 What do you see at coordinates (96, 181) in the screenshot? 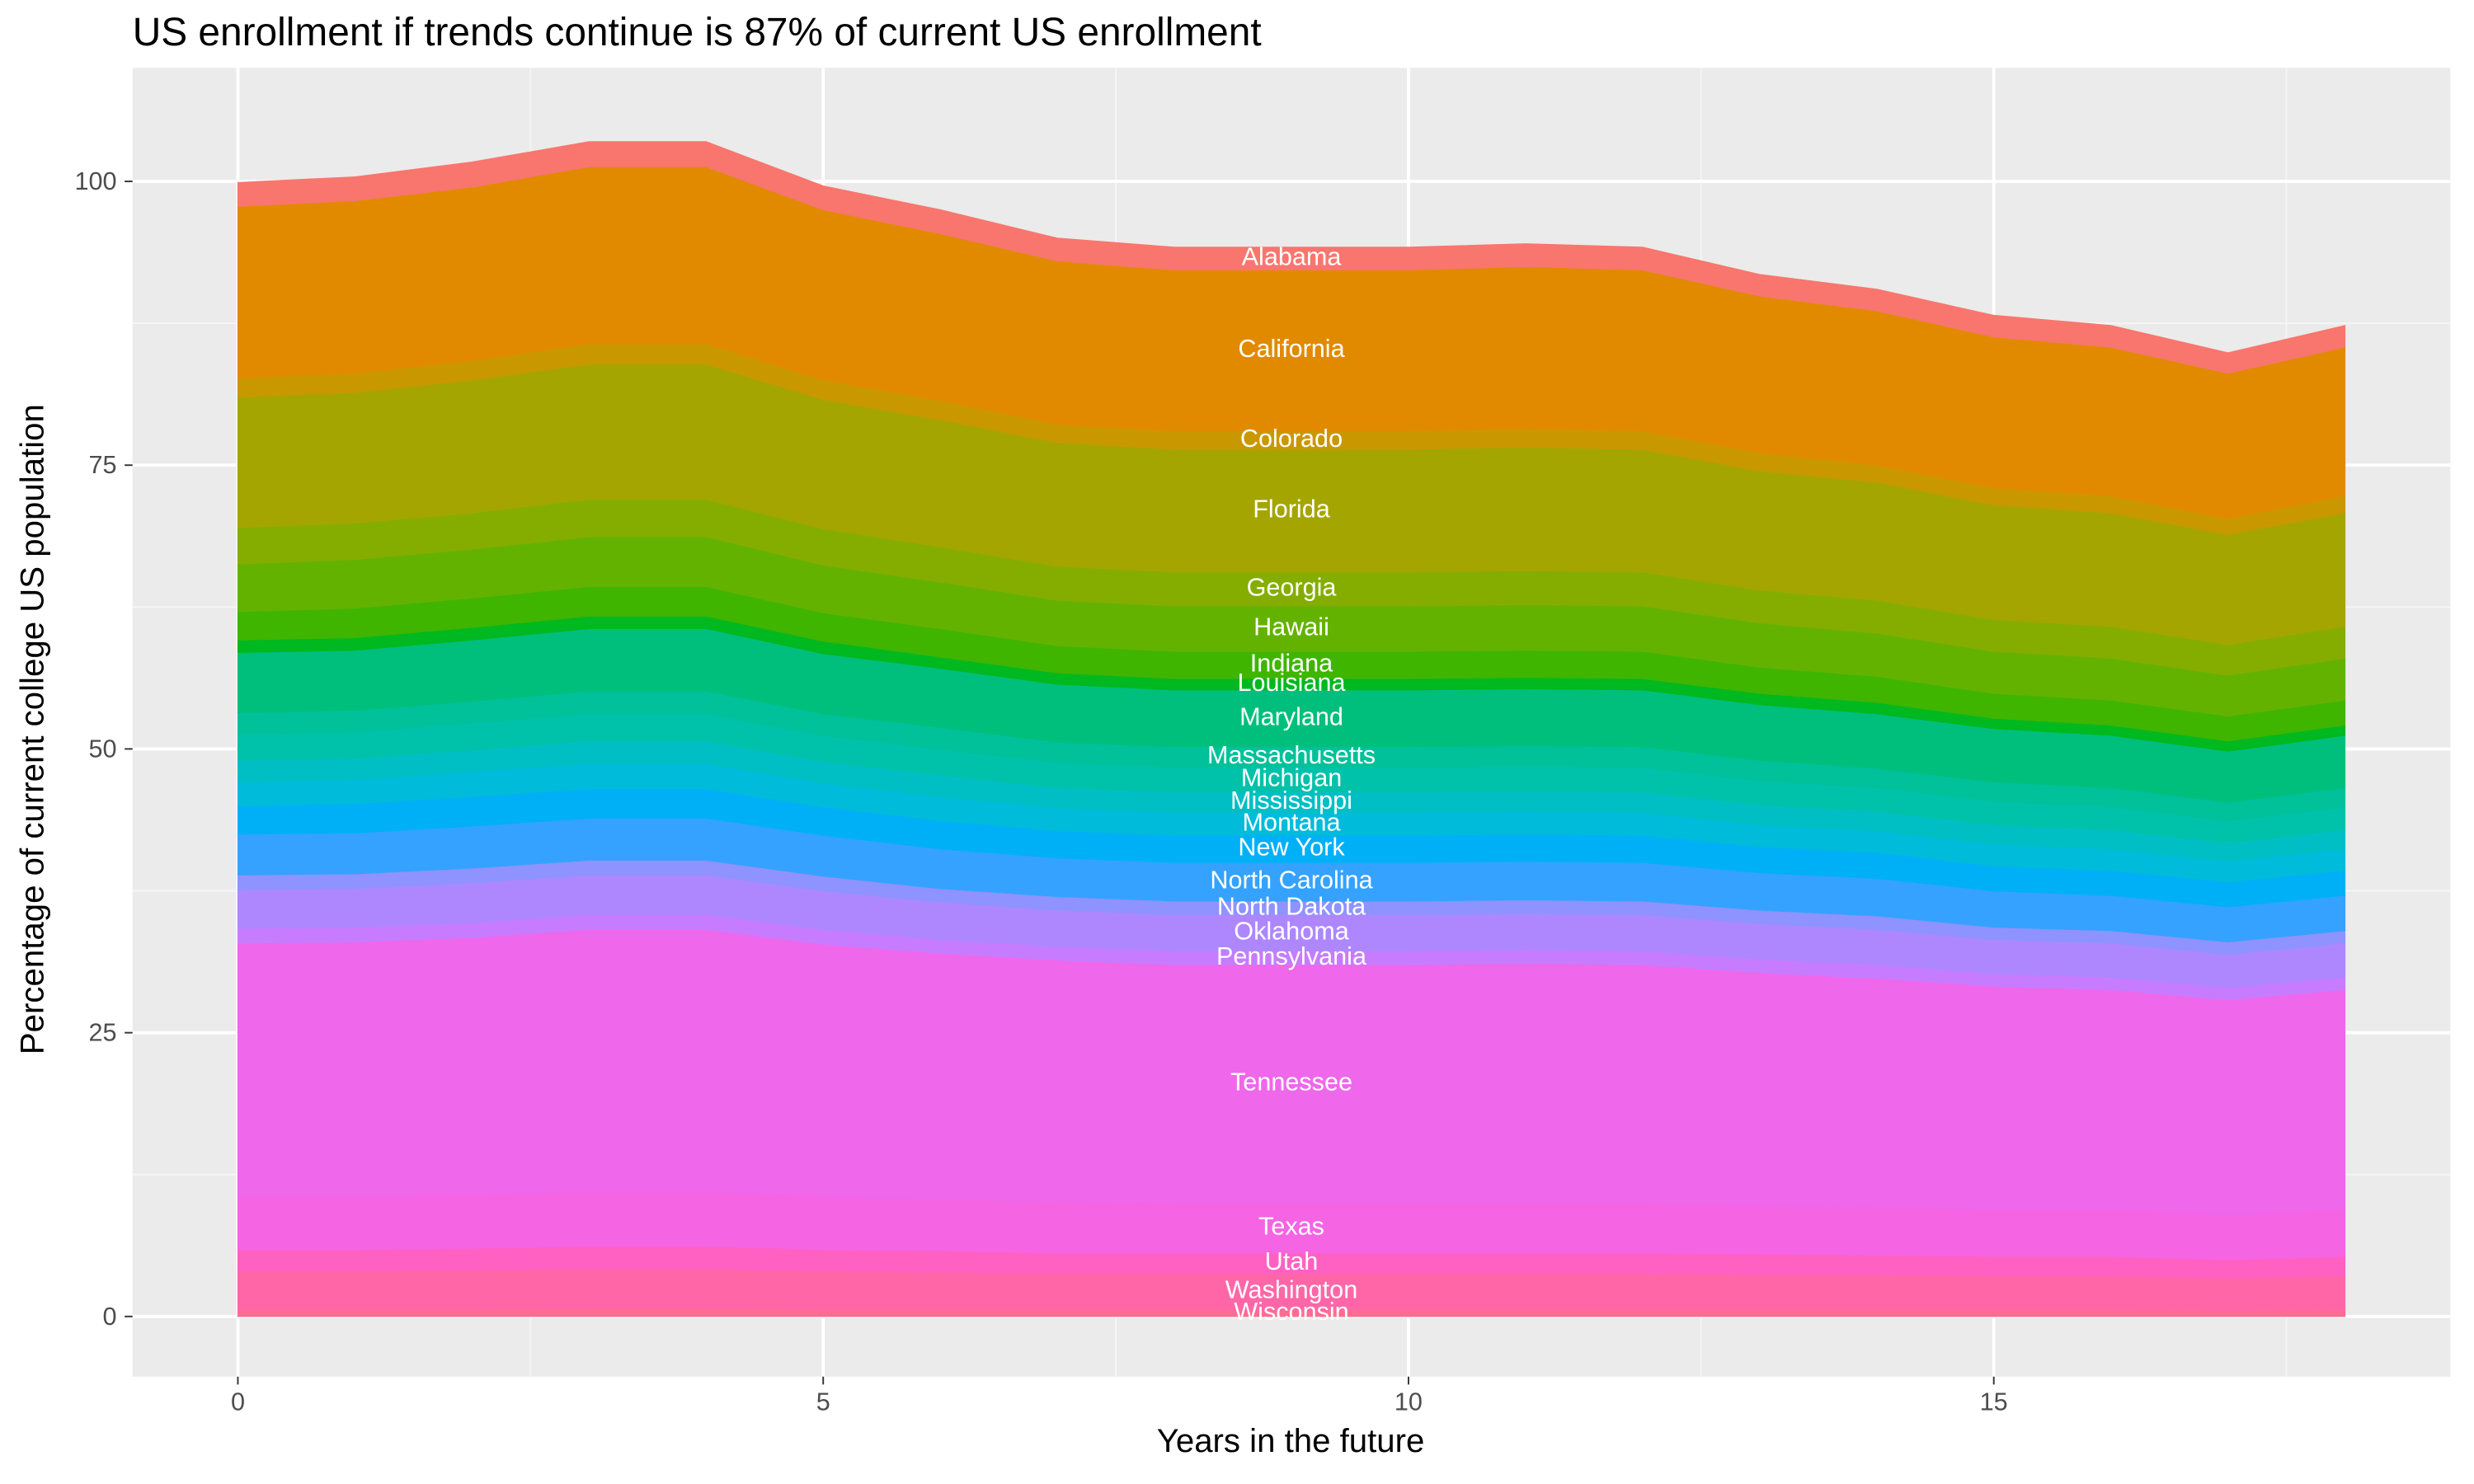
I see `y-tick-label: 100` at bounding box center [96, 181].